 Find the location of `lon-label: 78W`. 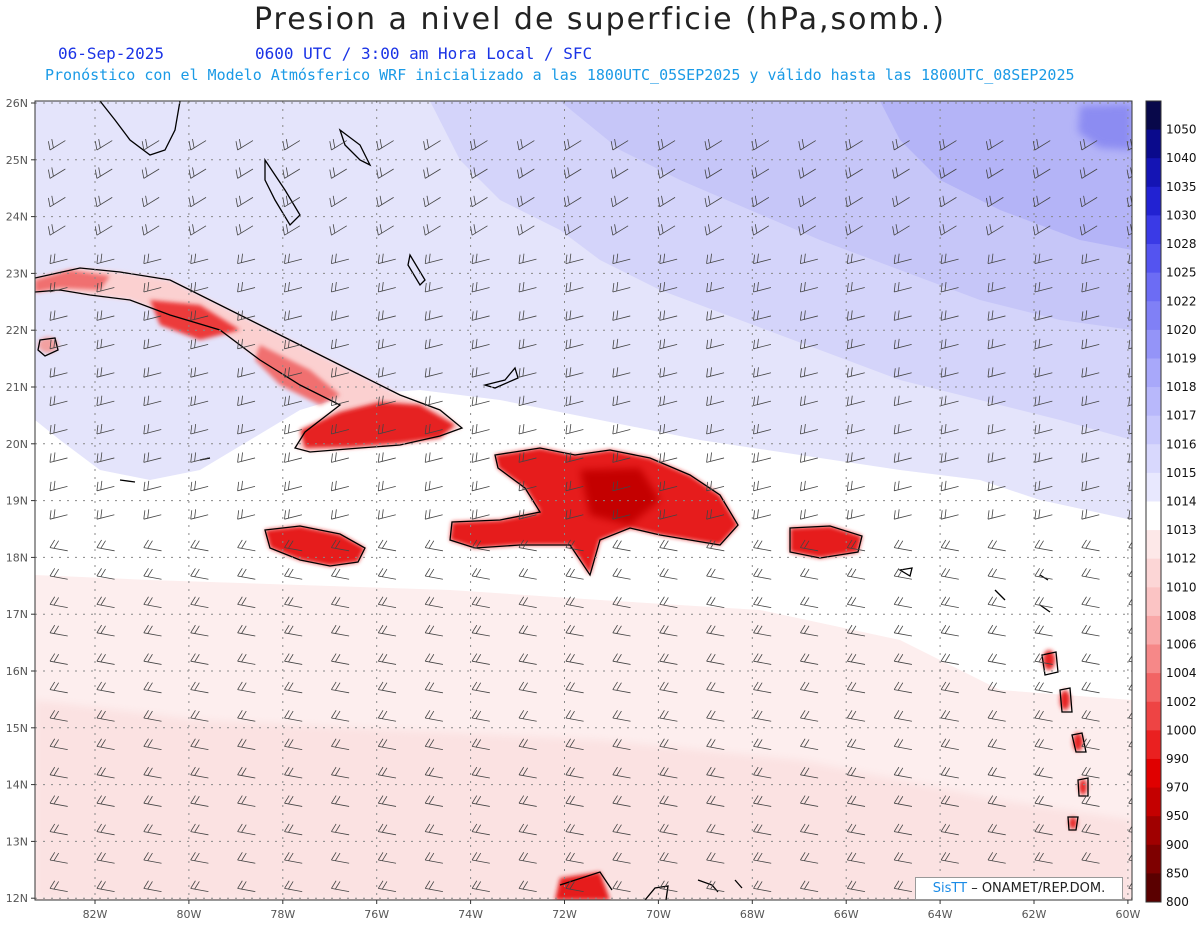

lon-label: 78W is located at coordinates (282, 914).